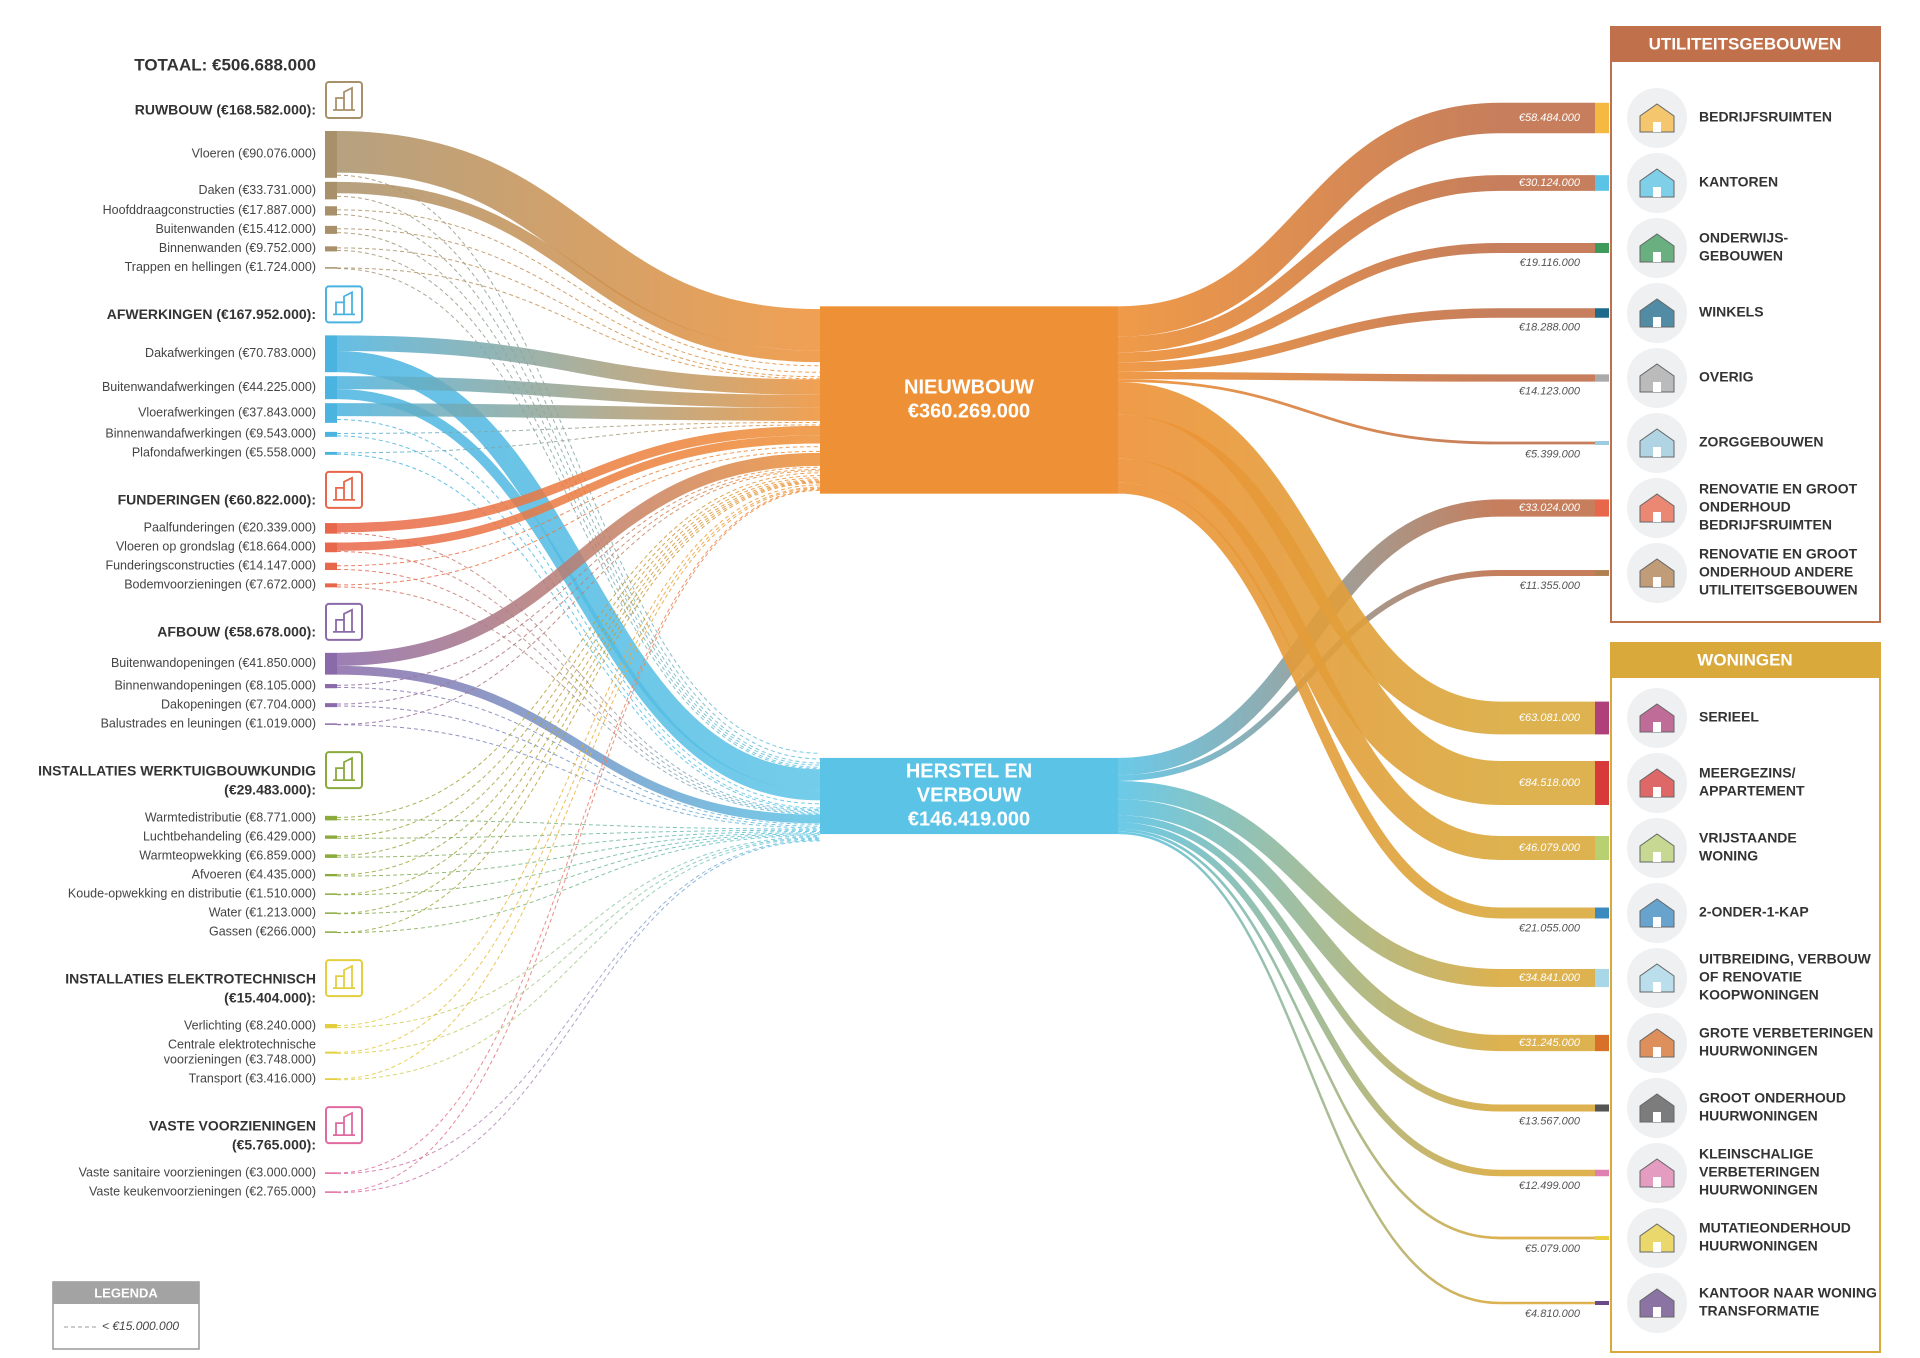 The width and height of the screenshot is (1920, 1358). What do you see at coordinates (1765, 117) in the screenshot?
I see `target-label: BEDRIJFSRUIMTEN` at bounding box center [1765, 117].